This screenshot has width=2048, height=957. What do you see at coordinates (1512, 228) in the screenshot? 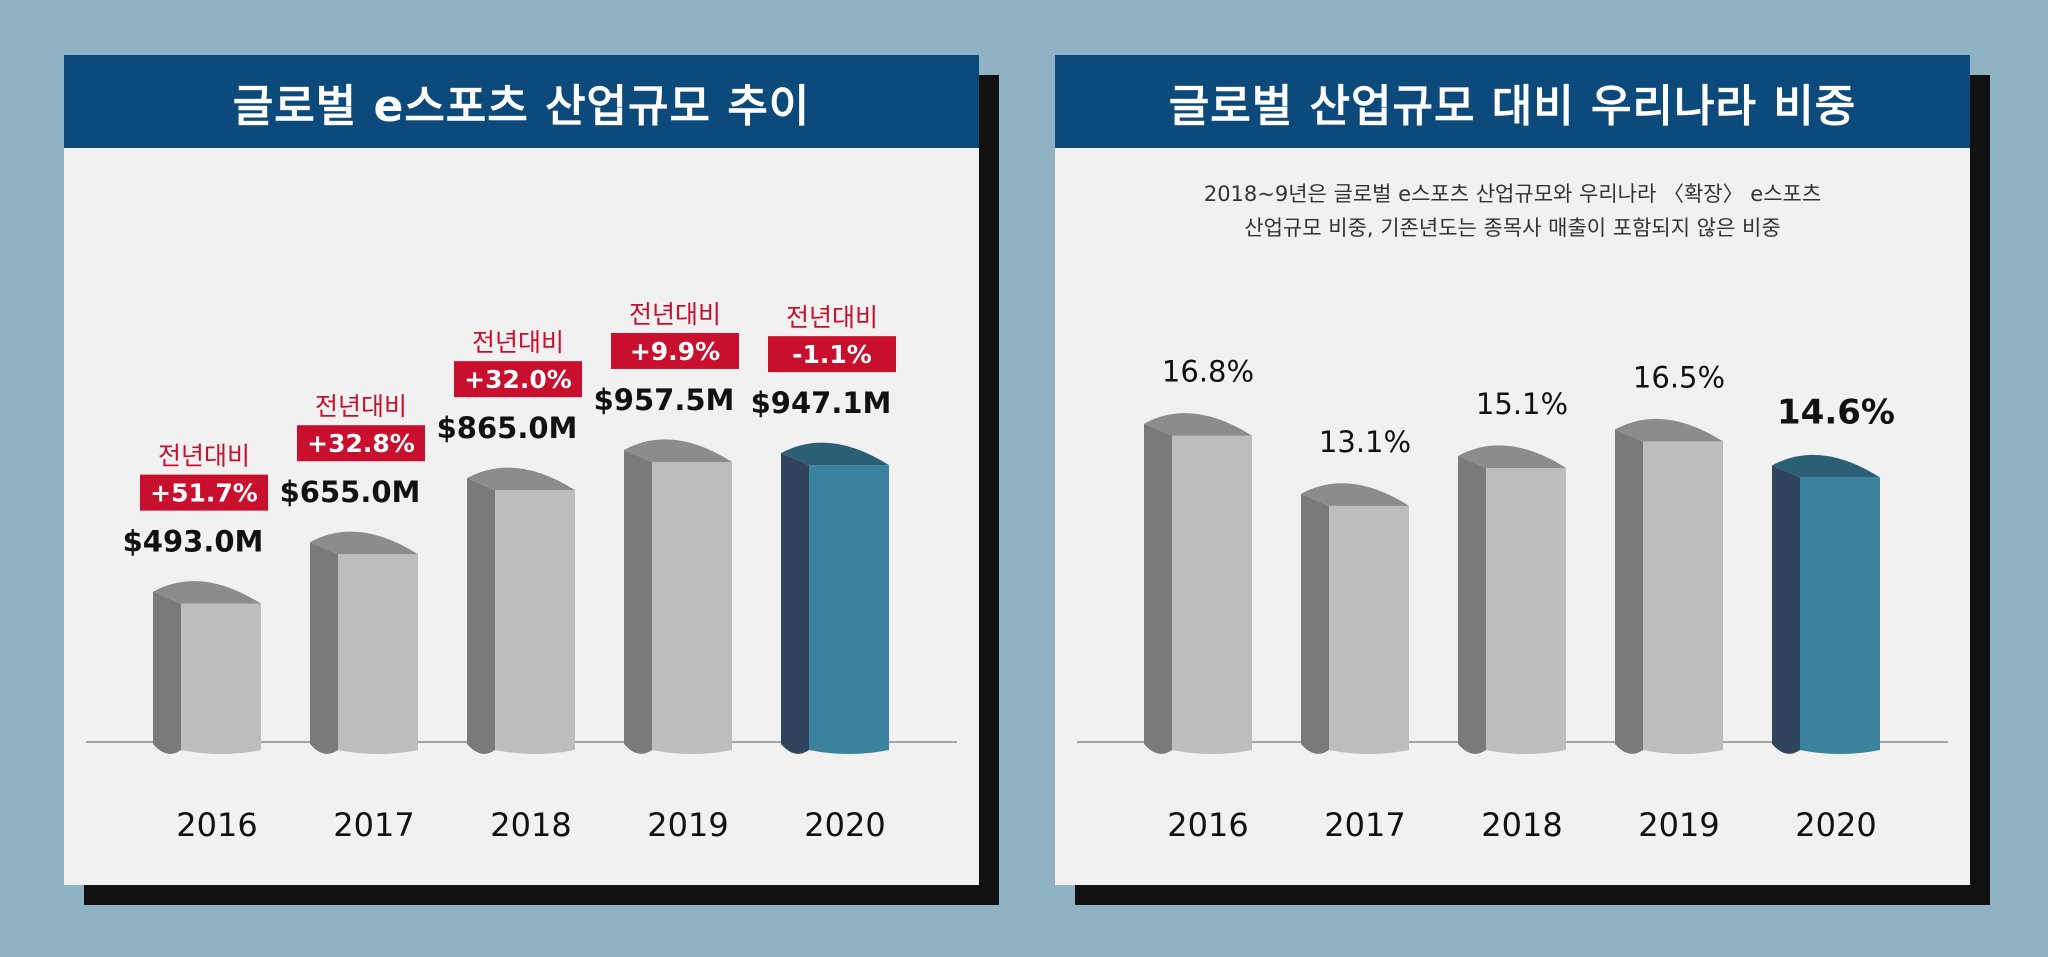
I see `chart-note-line-2: 산업규모 비중, 기존년도는 종목사 매출이 포함되지 않은 비중` at bounding box center [1512, 228].